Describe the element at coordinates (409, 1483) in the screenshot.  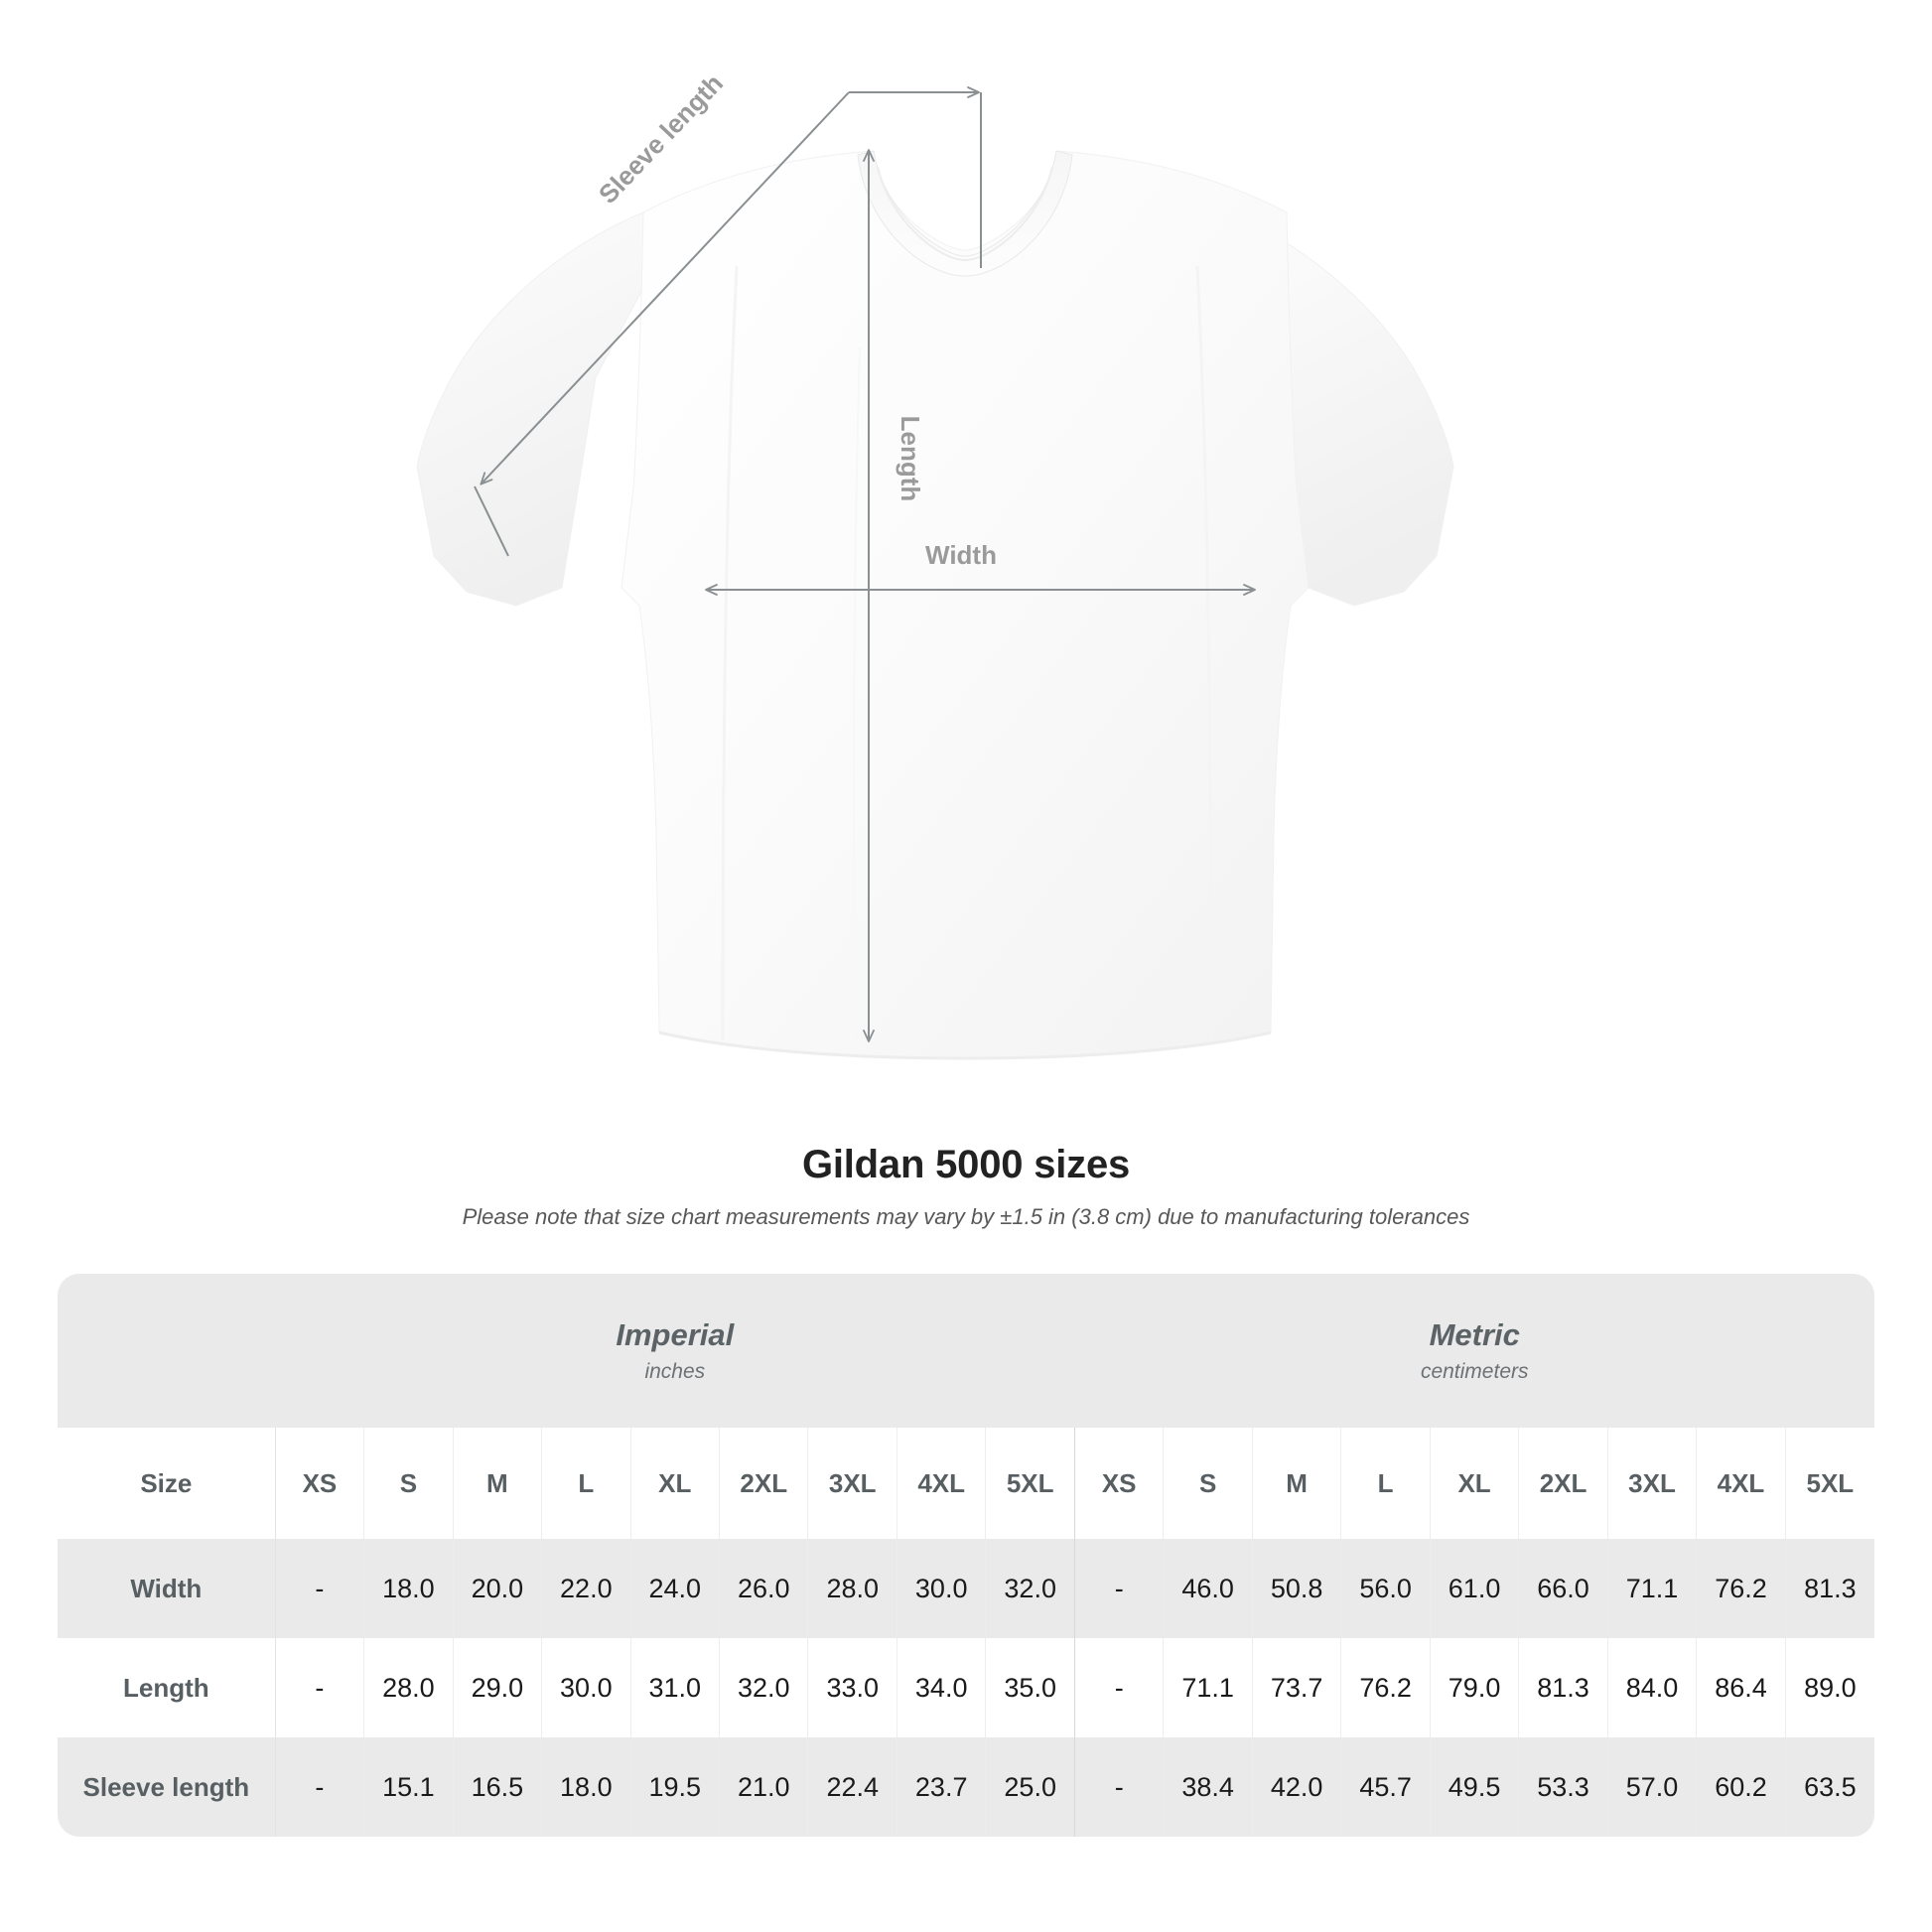
I see `size-header-imperial-s: S` at that location.